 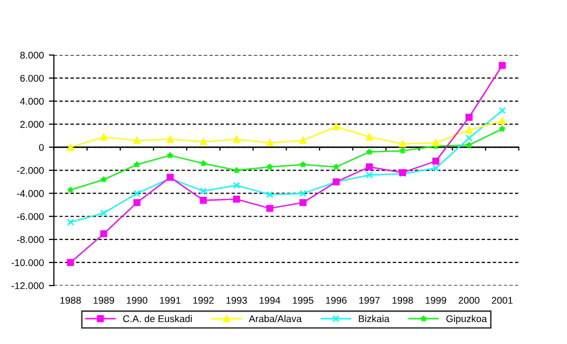 I want to click on x-tick-label: 1988, so click(x=70, y=300).